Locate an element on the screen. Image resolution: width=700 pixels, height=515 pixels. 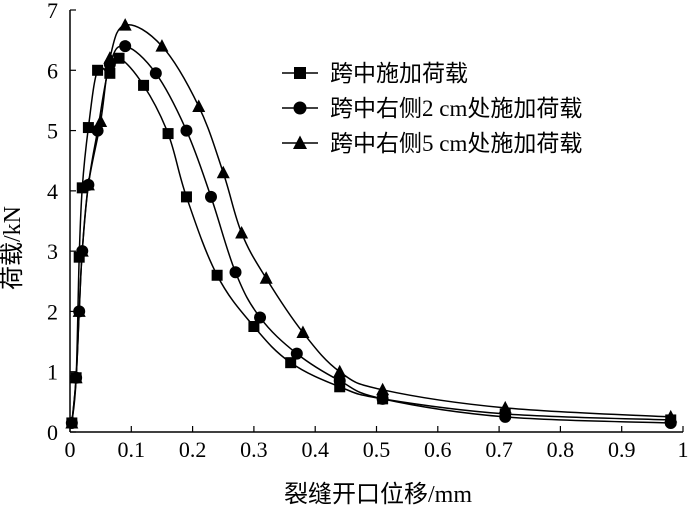
y-tick-label: 2 is located at coordinates (52, 311).